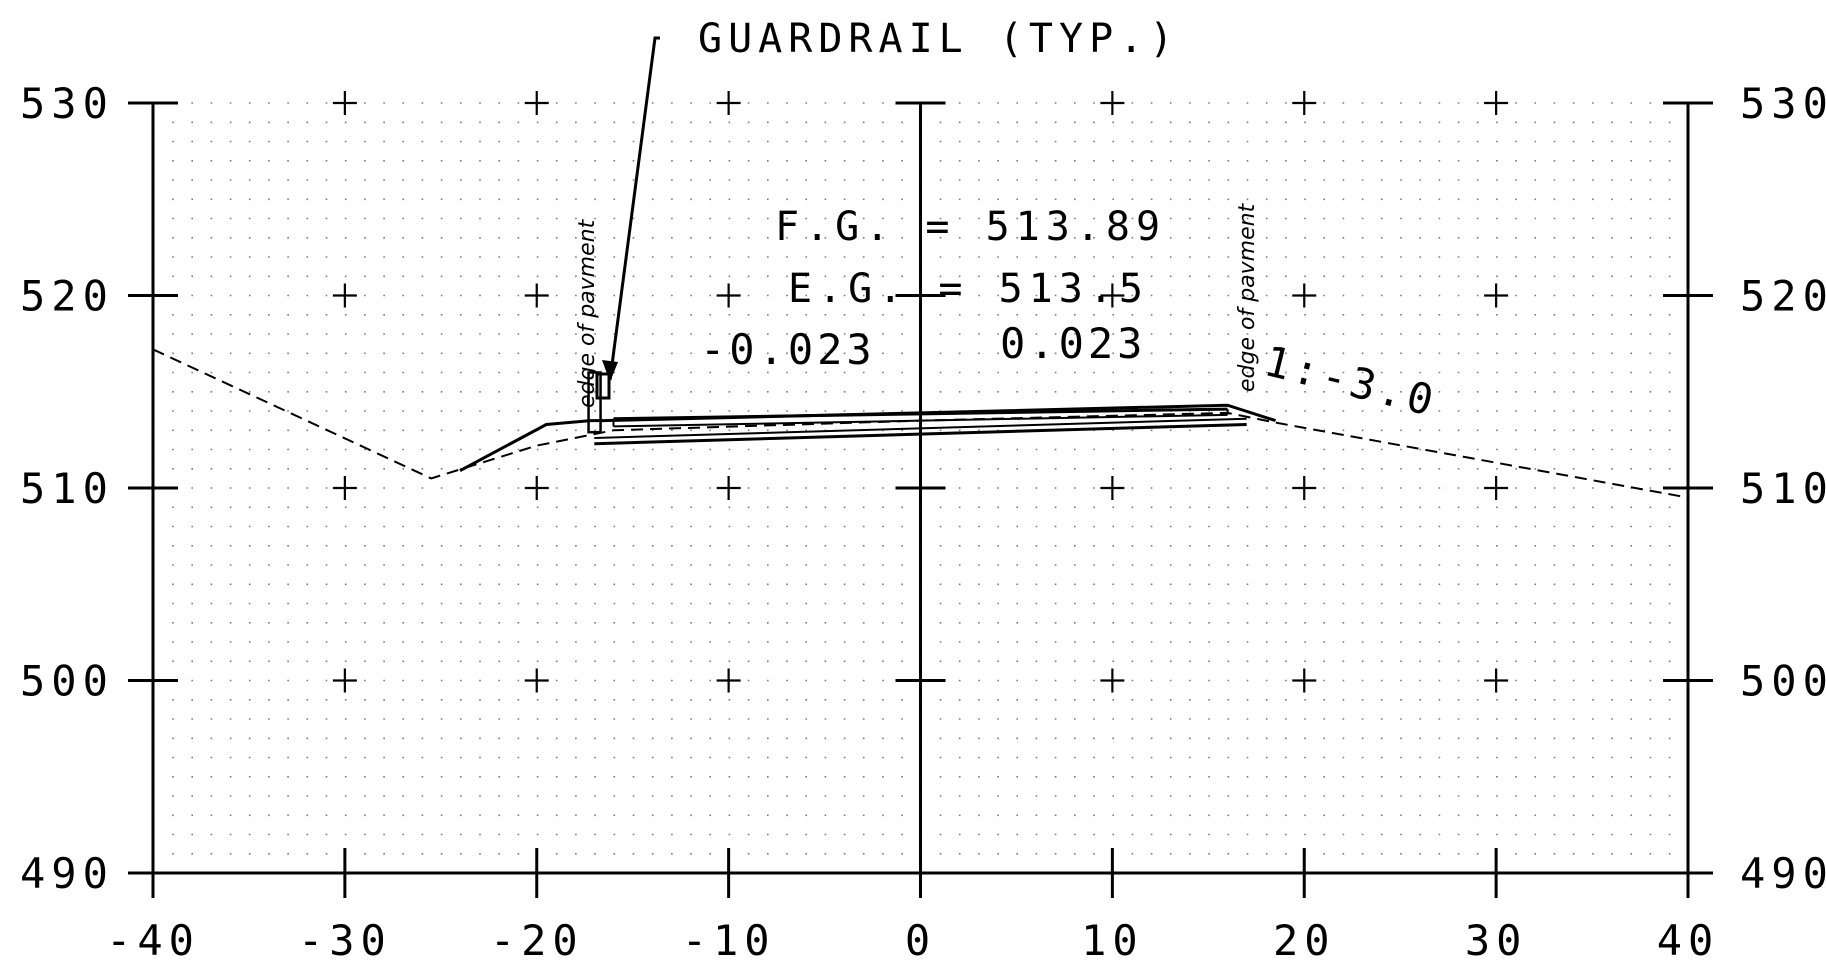 The width and height of the screenshot is (1826, 968). What do you see at coordinates (594, 402) in the screenshot?
I see `guardrail-post` at bounding box center [594, 402].